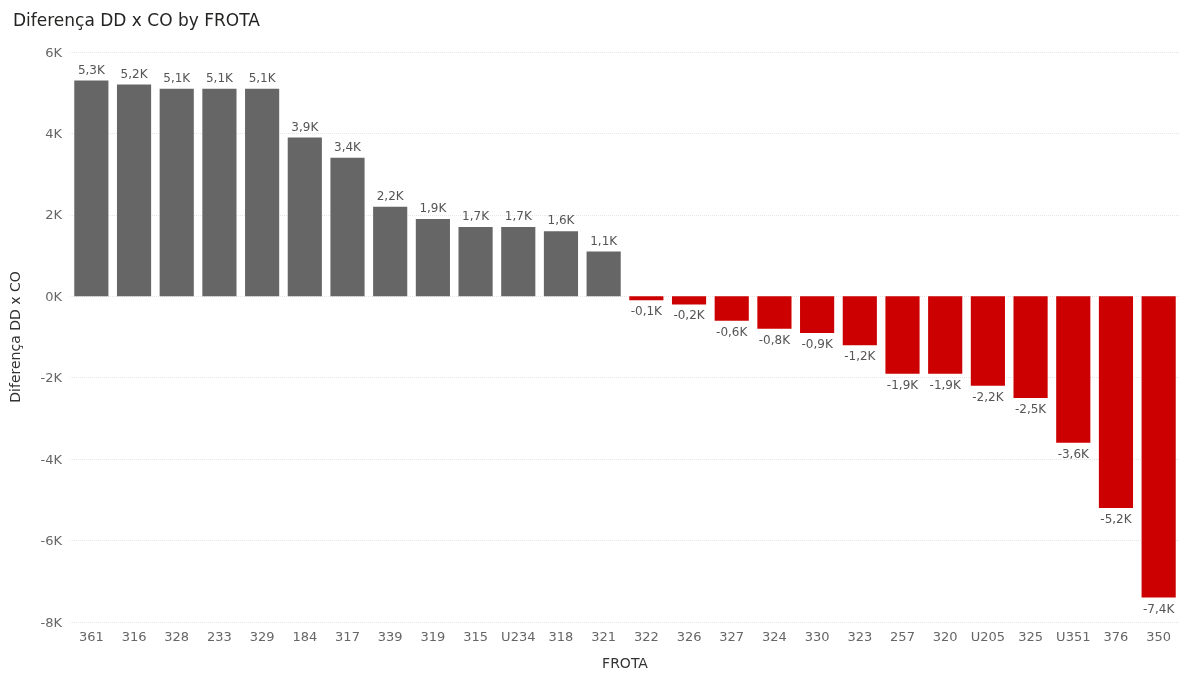 The width and height of the screenshot is (1192, 675). What do you see at coordinates (262, 636) in the screenshot?
I see `x-tick-label: 329` at bounding box center [262, 636].